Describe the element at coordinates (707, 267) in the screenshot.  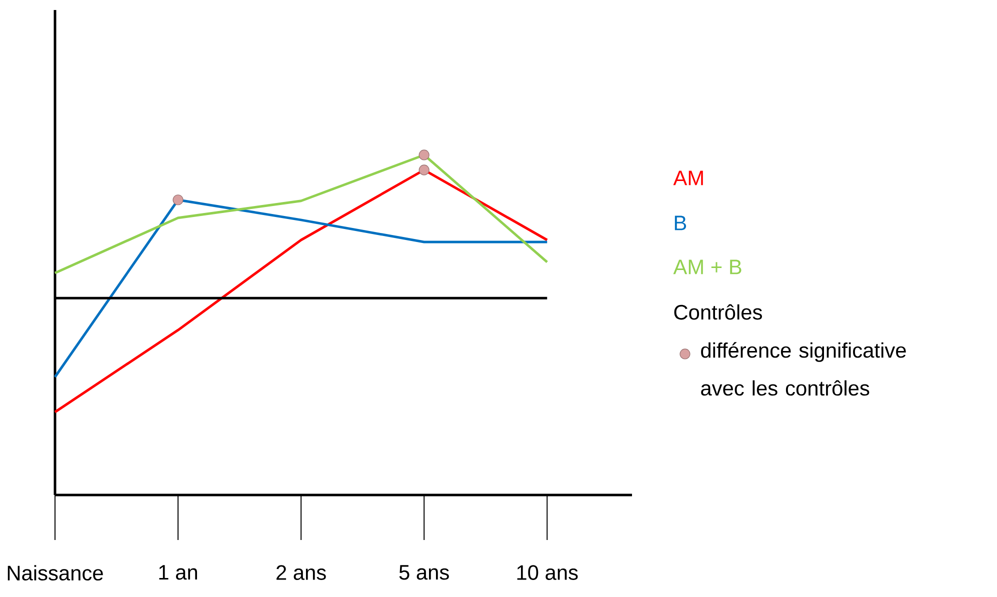
I see `text: AM + B` at that location.